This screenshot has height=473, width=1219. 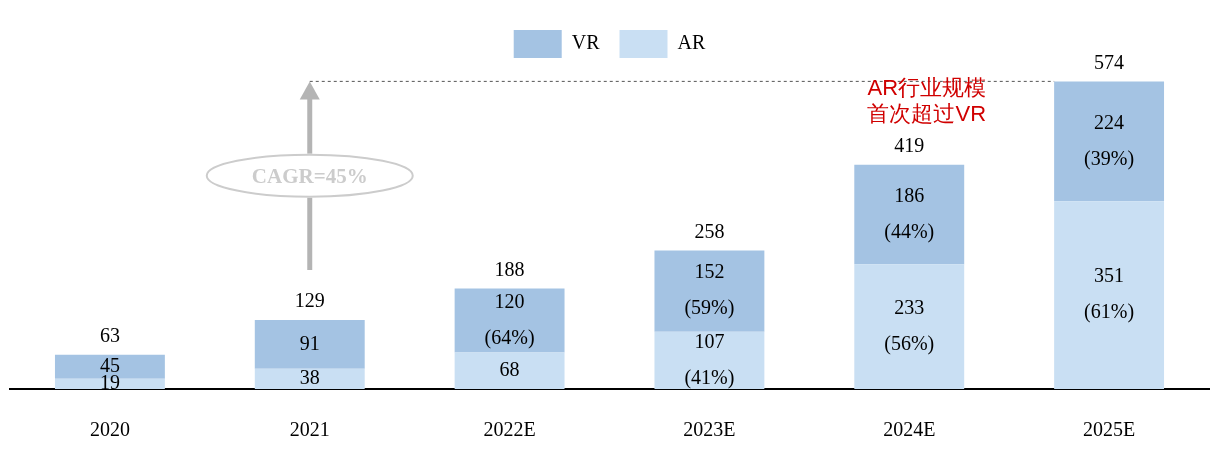 I want to click on total-label: 574, so click(x=1109, y=61).